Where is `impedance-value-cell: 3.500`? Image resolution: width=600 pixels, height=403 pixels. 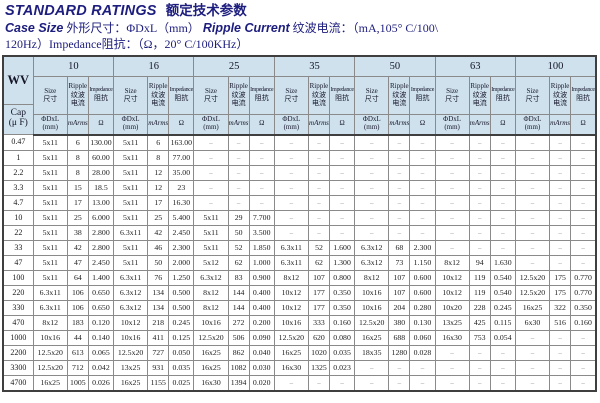
impedance-value-cell: 3.500 is located at coordinates (261, 232).